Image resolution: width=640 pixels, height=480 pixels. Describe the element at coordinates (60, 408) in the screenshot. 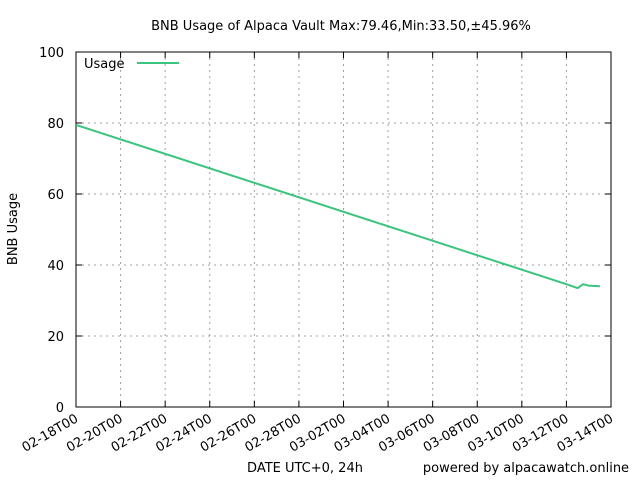

I see `y-tick-label: 0` at that location.